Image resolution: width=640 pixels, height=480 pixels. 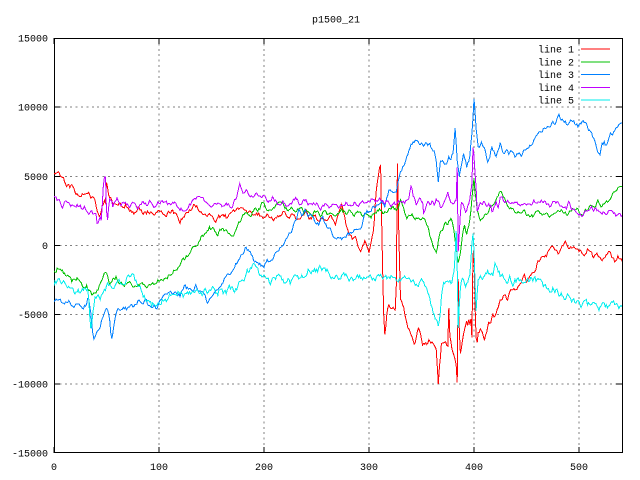 What do you see at coordinates (30, 455) in the screenshot?
I see `svg-text: -15000` at bounding box center [30, 455].